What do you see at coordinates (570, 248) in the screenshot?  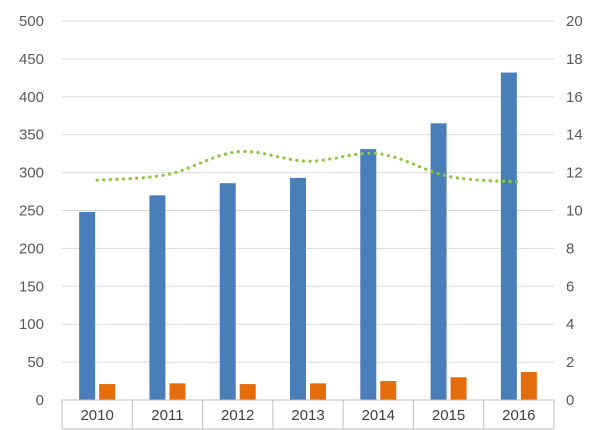 I see `y-right-tick-label: 8` at bounding box center [570, 248].